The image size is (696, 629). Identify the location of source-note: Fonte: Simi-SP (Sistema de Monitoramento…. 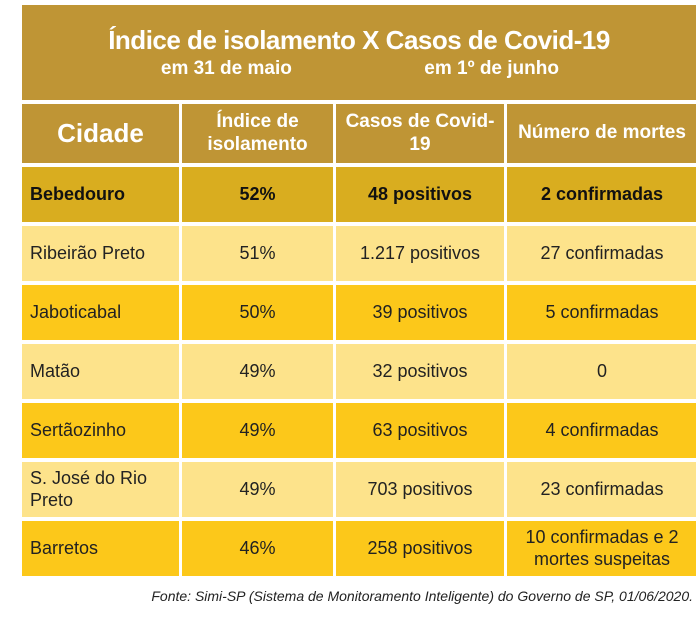
(422, 596).